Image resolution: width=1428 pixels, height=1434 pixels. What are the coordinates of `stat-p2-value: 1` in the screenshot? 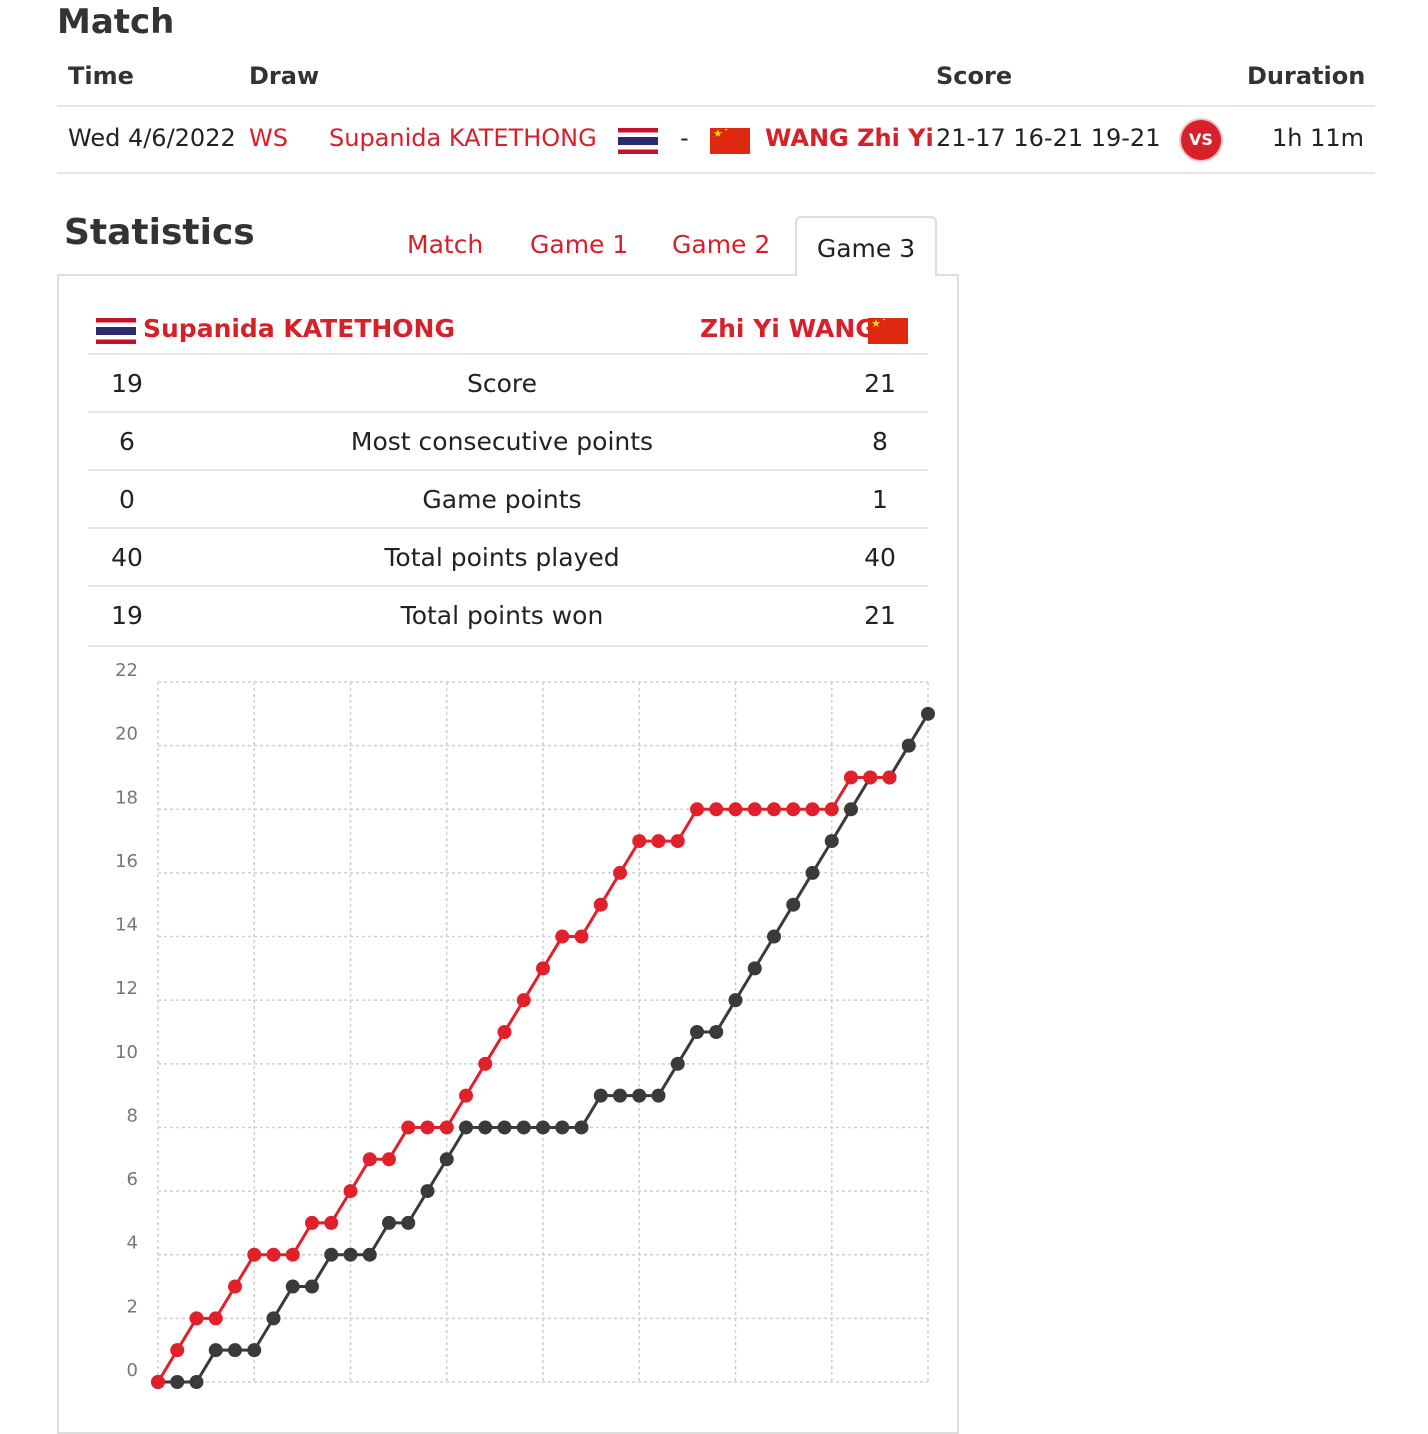 It's located at (880, 499).